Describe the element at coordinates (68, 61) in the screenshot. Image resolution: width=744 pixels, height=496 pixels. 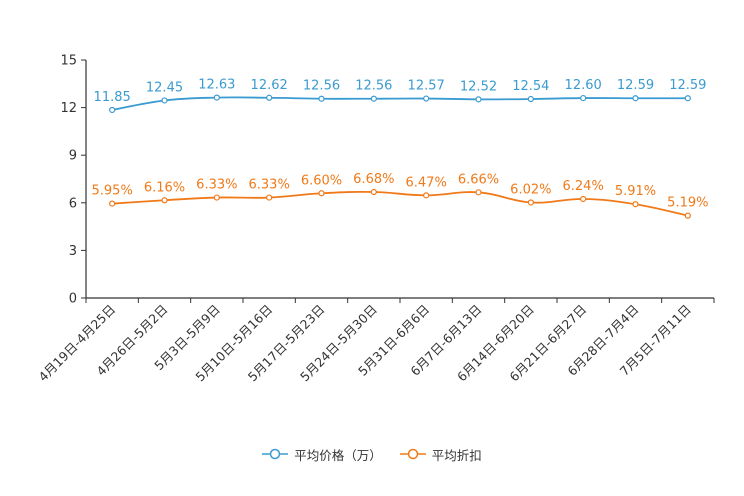
I see `y-tick-label: 15` at that location.